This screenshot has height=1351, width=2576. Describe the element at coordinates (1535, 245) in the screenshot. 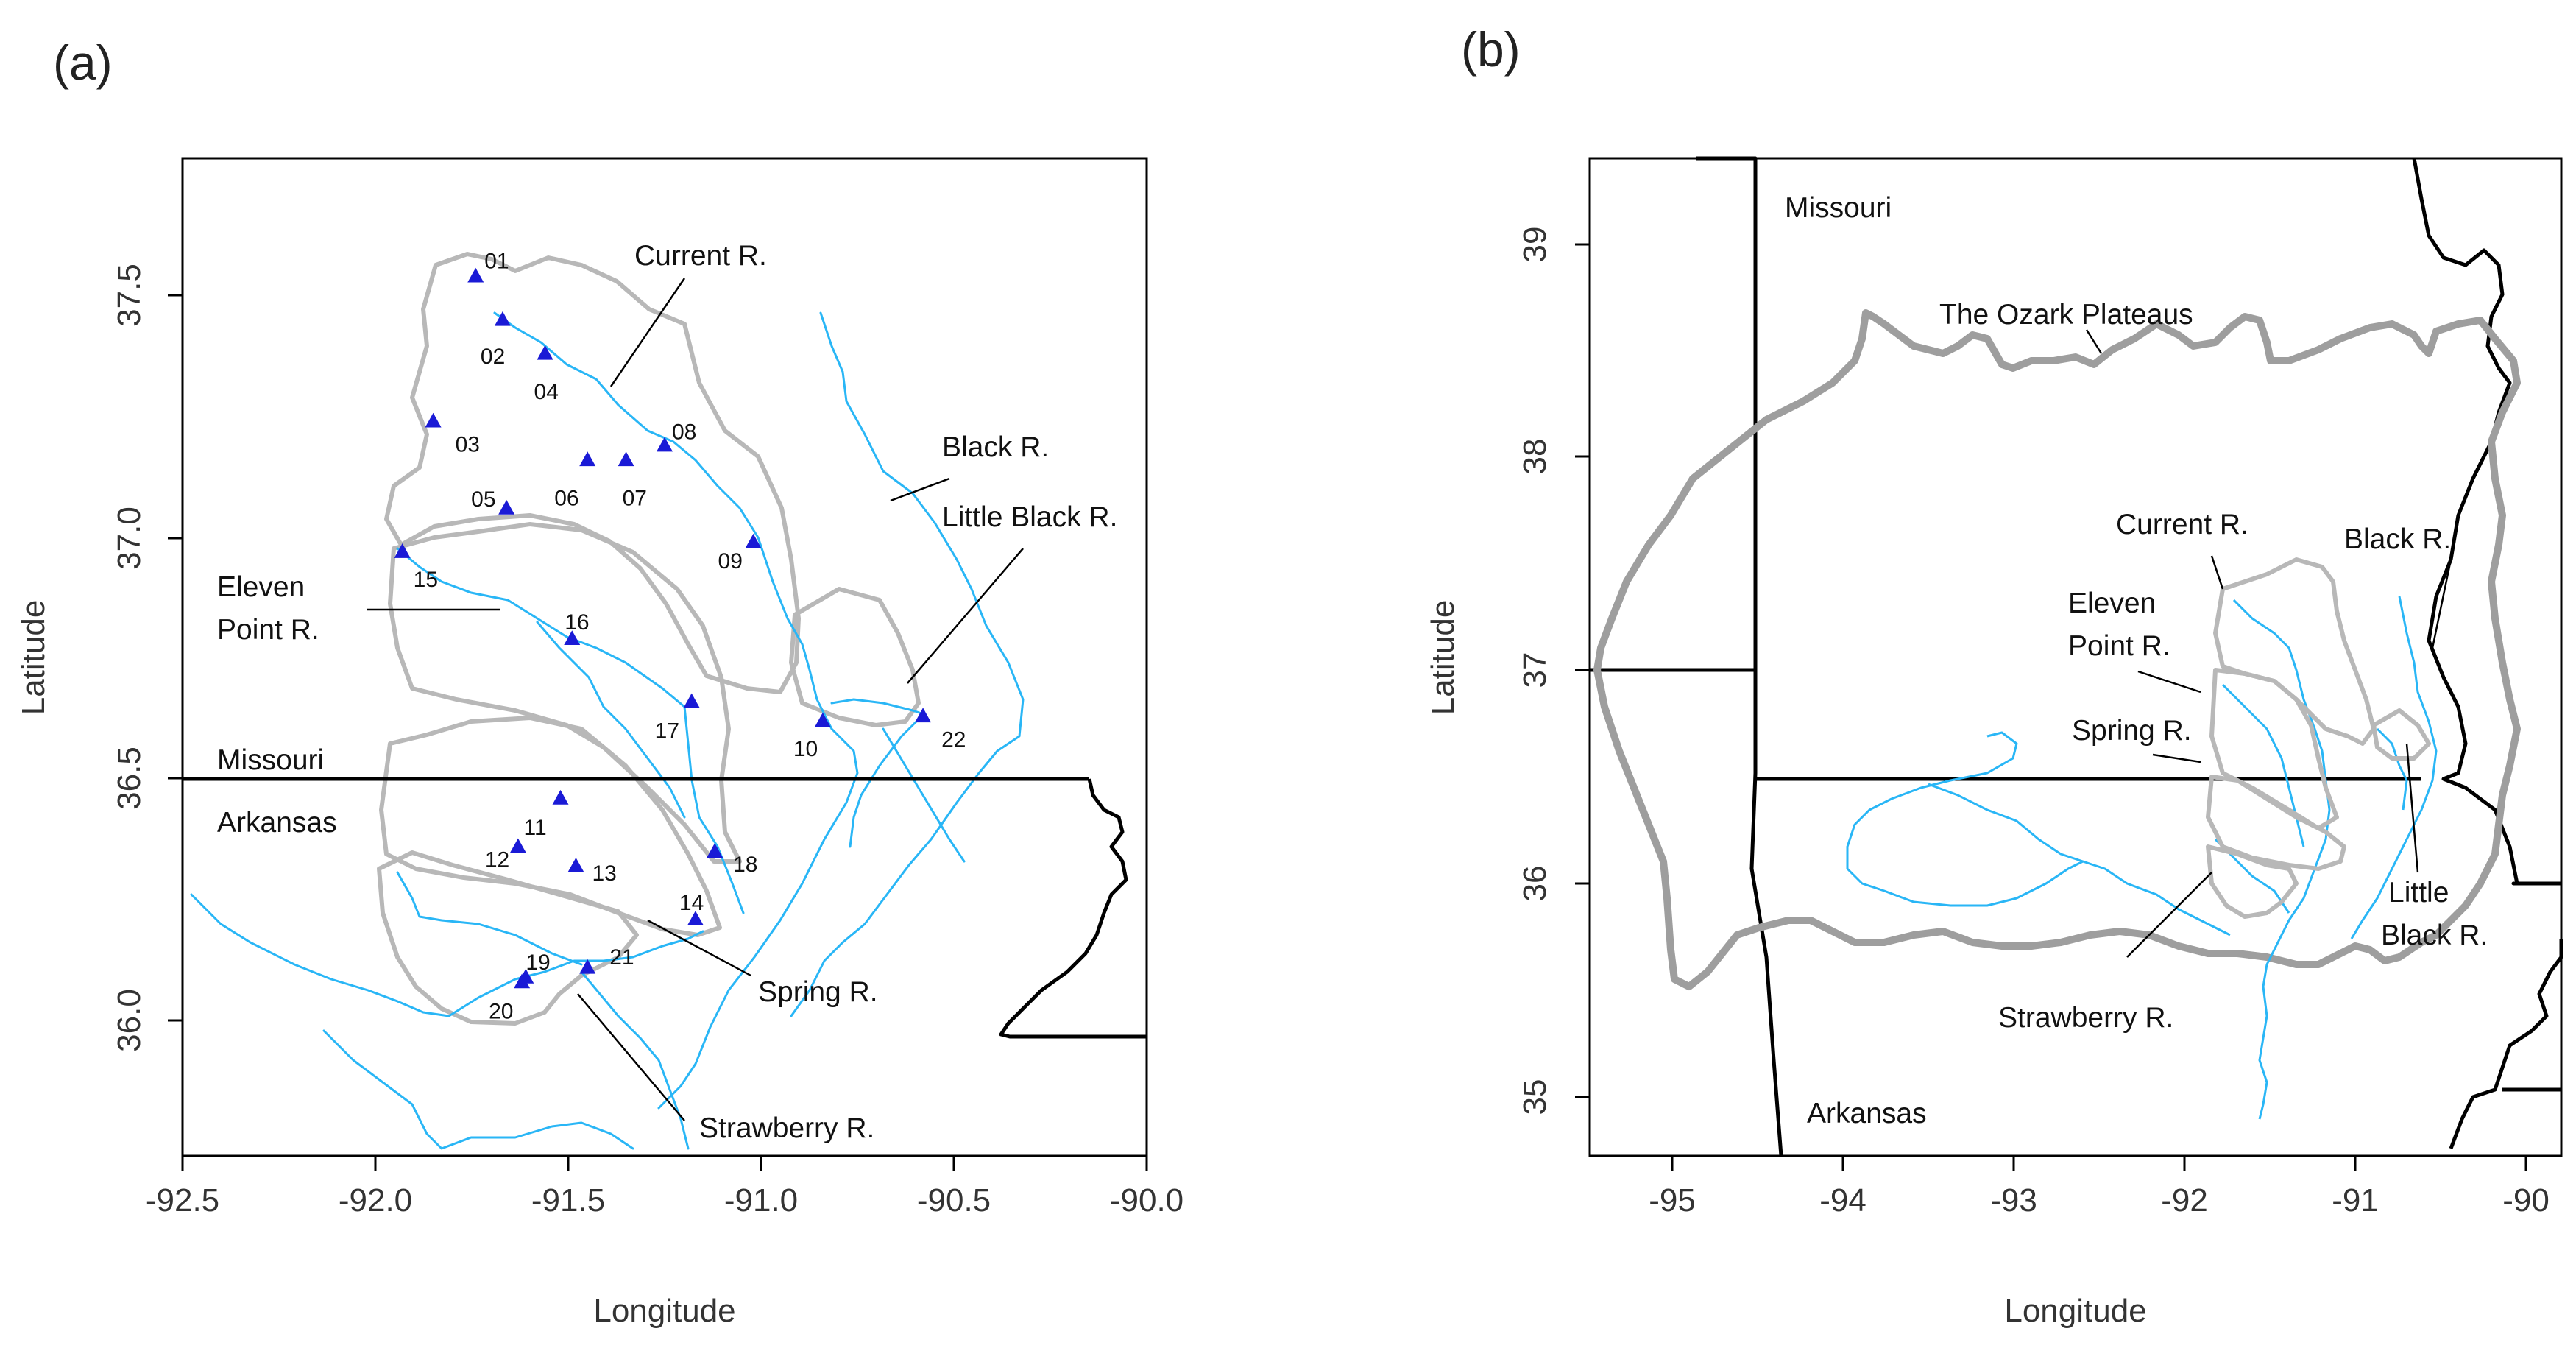

I see `panel-b-ytick-label: 39` at that location.